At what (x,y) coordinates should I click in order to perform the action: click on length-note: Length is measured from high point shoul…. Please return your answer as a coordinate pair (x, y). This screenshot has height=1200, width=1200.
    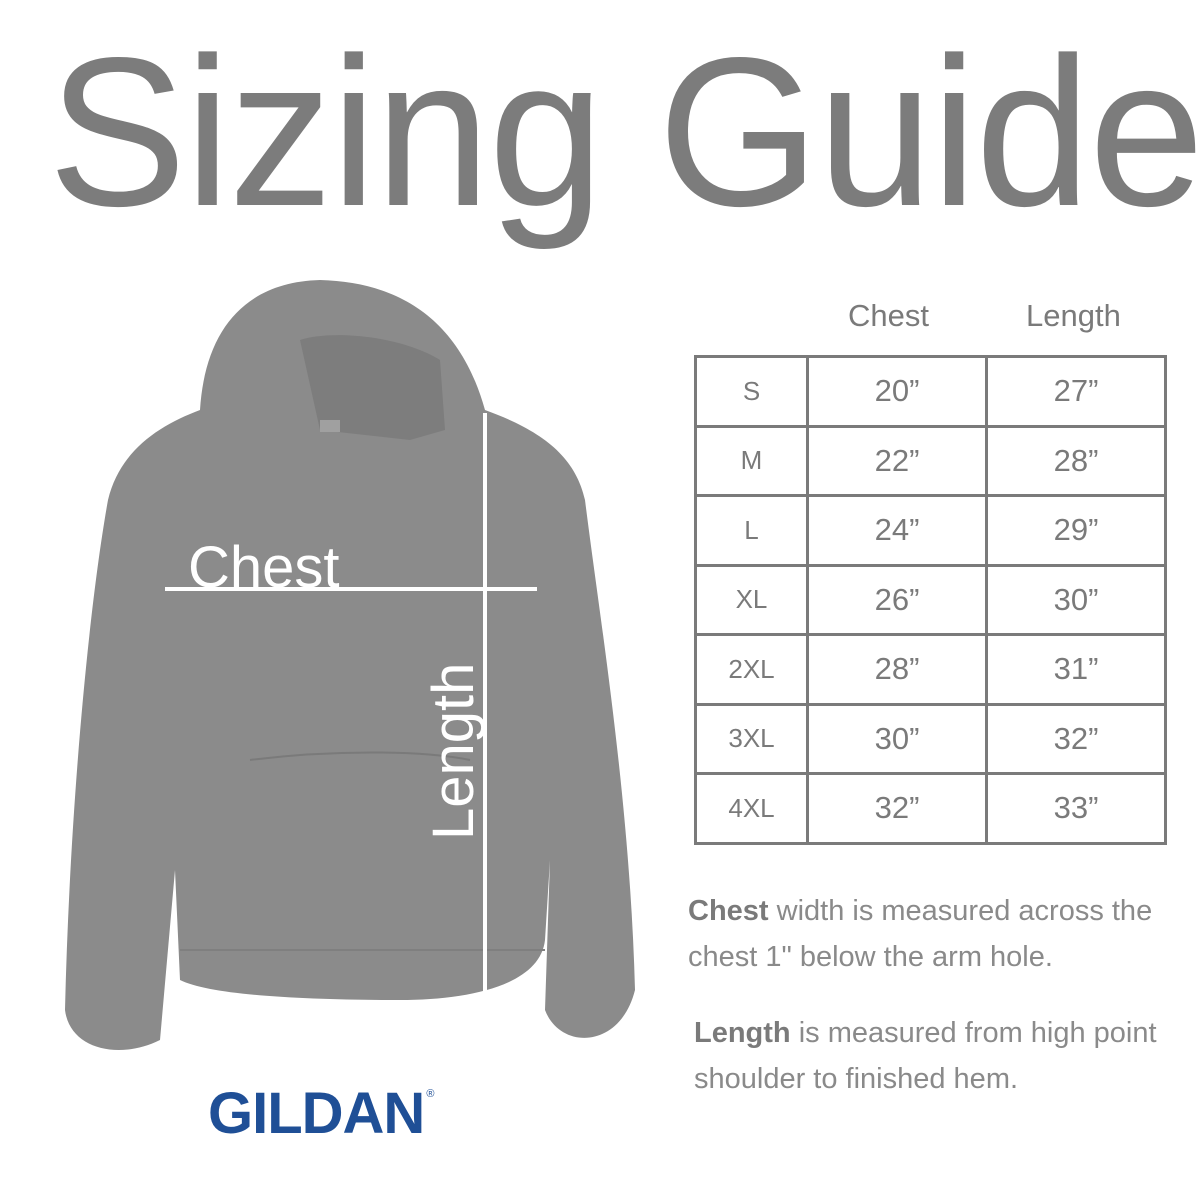
    Looking at the image, I should click on (925, 1056).